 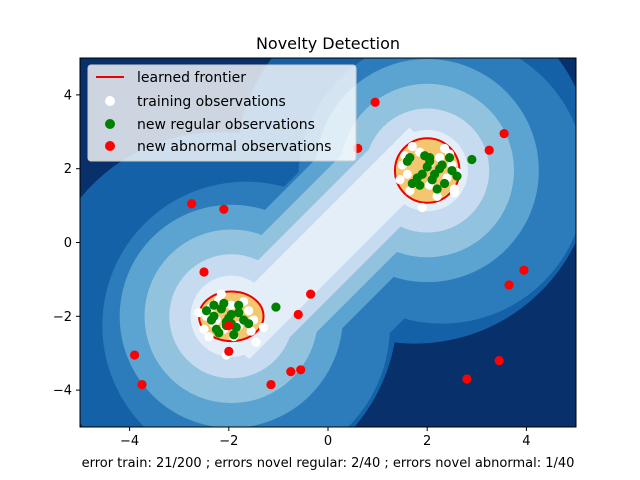 What do you see at coordinates (234, 147) in the screenshot?
I see `legend-abnormal-label: new abnormal observations` at bounding box center [234, 147].